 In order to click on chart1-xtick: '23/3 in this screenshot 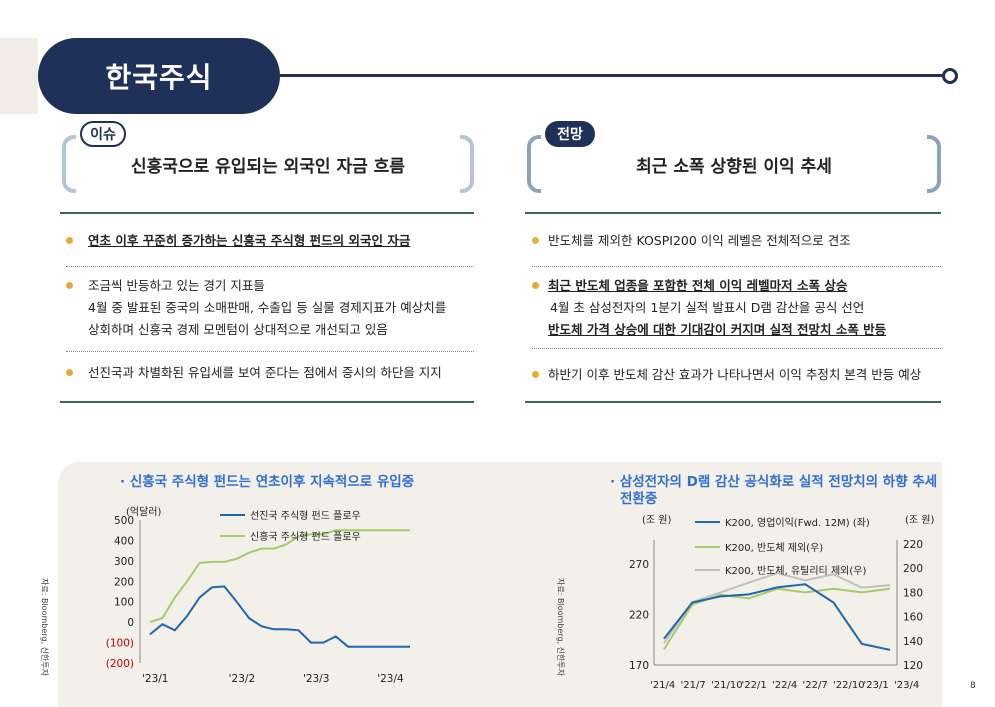, I will do `click(316, 679)`.